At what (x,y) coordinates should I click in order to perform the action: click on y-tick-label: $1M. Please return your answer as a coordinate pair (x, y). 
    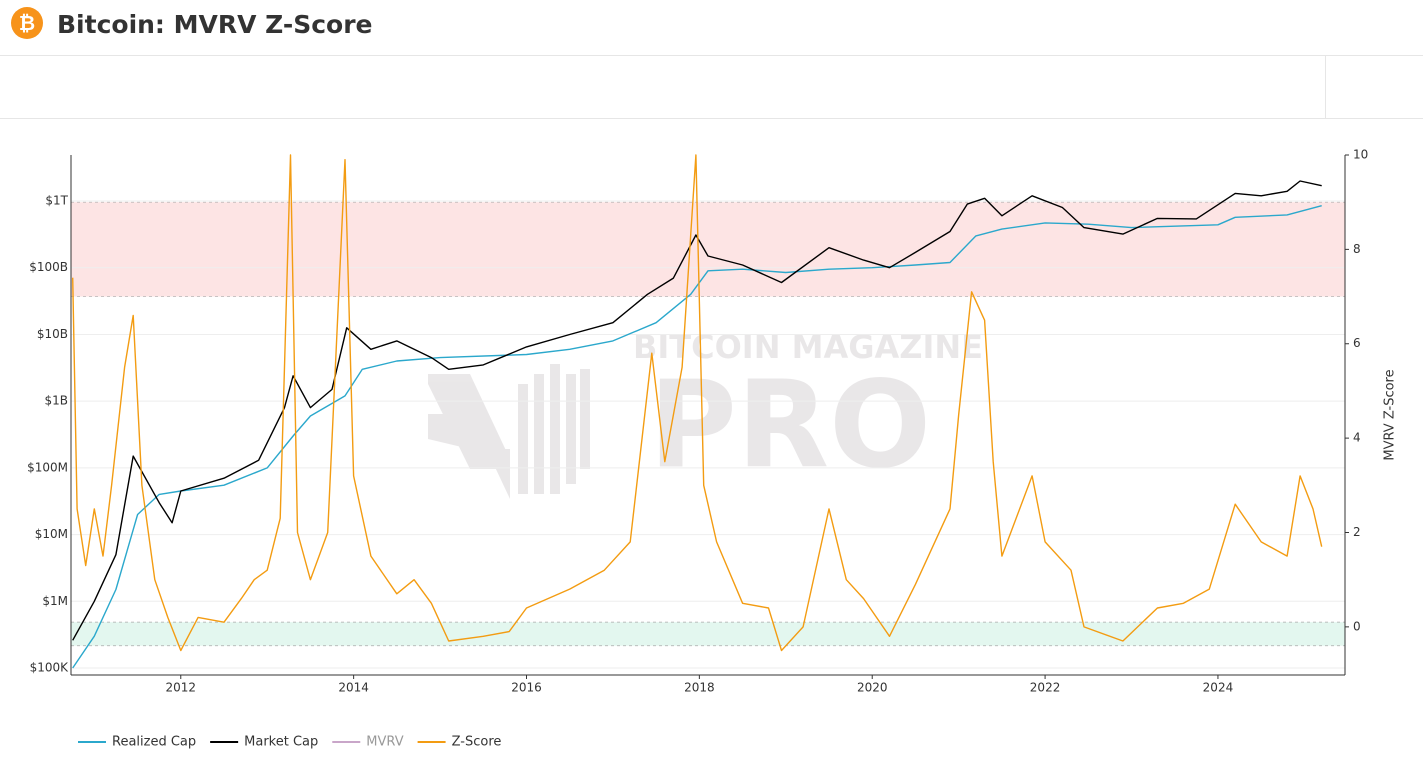
    Looking at the image, I should click on (55, 601).